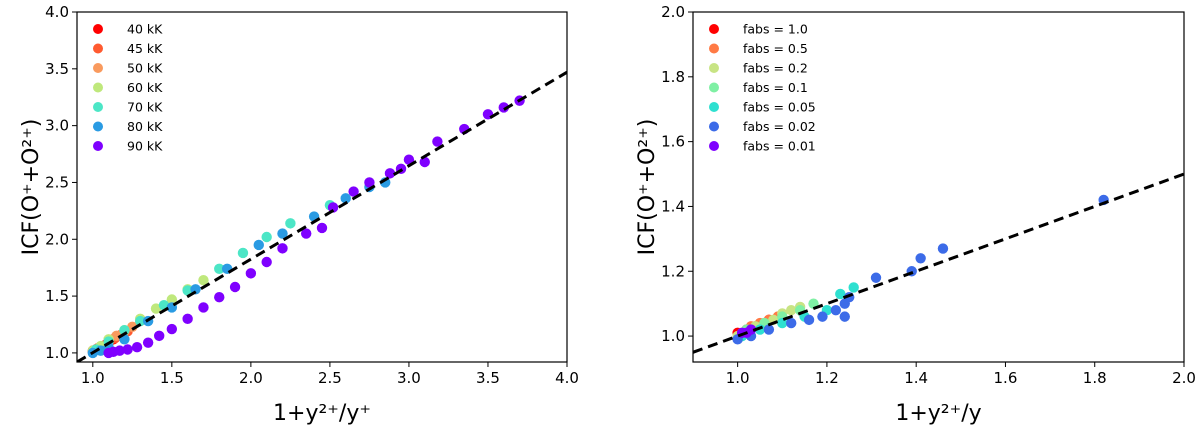 Image resolution: width=1200 pixels, height=432 pixels. I want to click on y-tick-label: 4.0, so click(57, 12).